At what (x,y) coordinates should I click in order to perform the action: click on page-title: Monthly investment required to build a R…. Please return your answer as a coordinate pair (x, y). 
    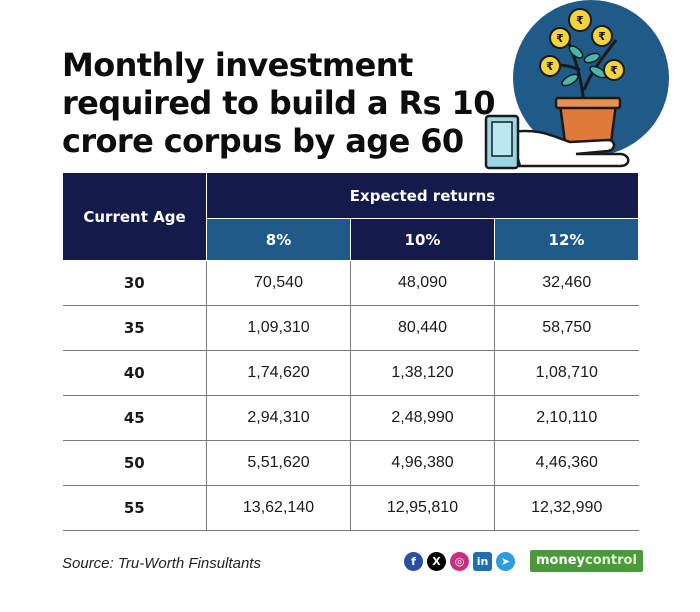
    Looking at the image, I should click on (278, 103).